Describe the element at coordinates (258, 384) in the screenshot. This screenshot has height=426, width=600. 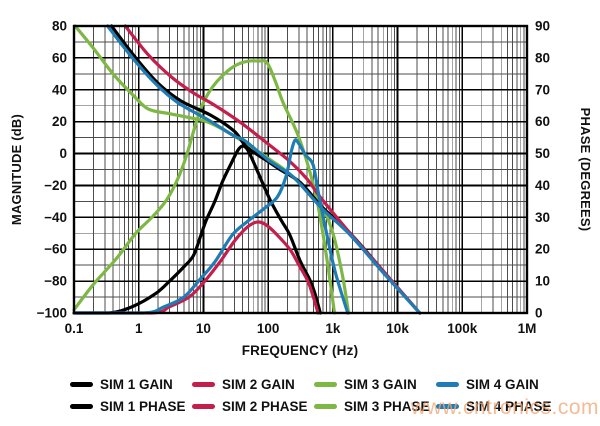
I see `legend-label: SIM 2 GAIN` at that location.